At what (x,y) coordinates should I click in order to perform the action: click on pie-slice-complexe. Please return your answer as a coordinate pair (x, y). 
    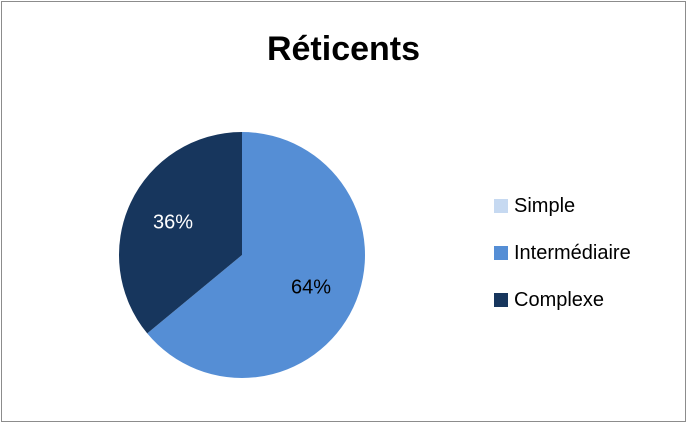
    Looking at the image, I should click on (180, 233).